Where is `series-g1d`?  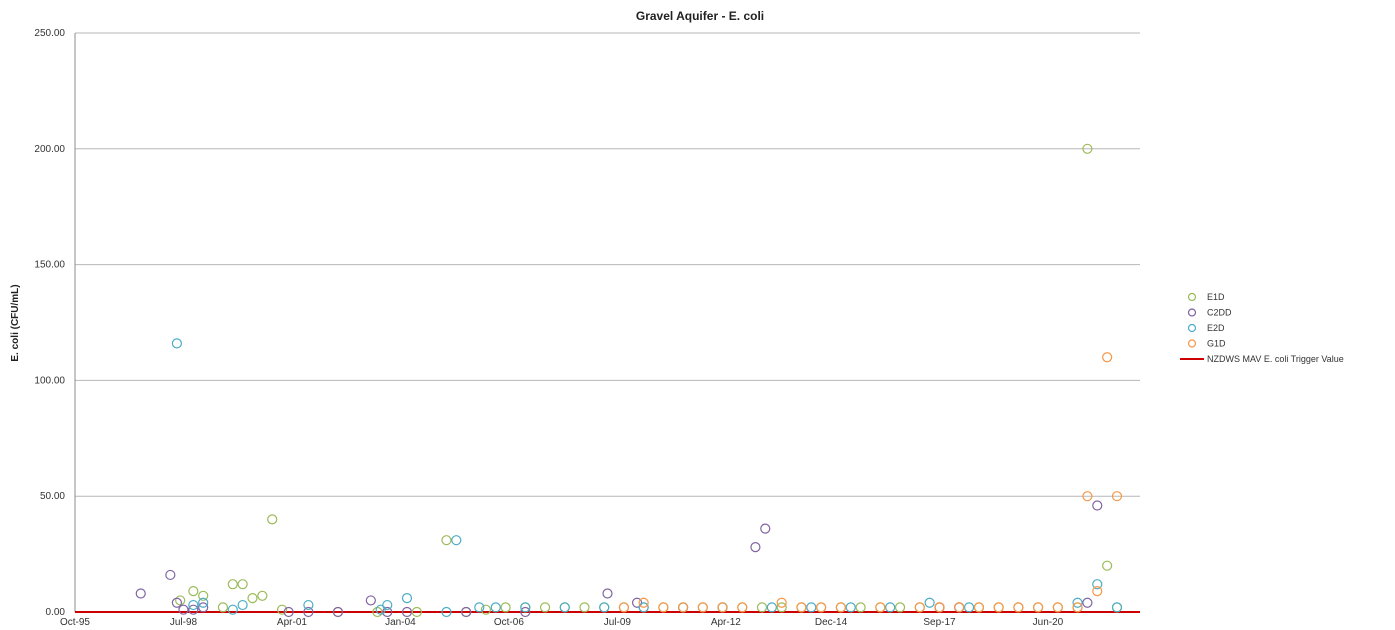 series-g1d is located at coordinates (870, 482).